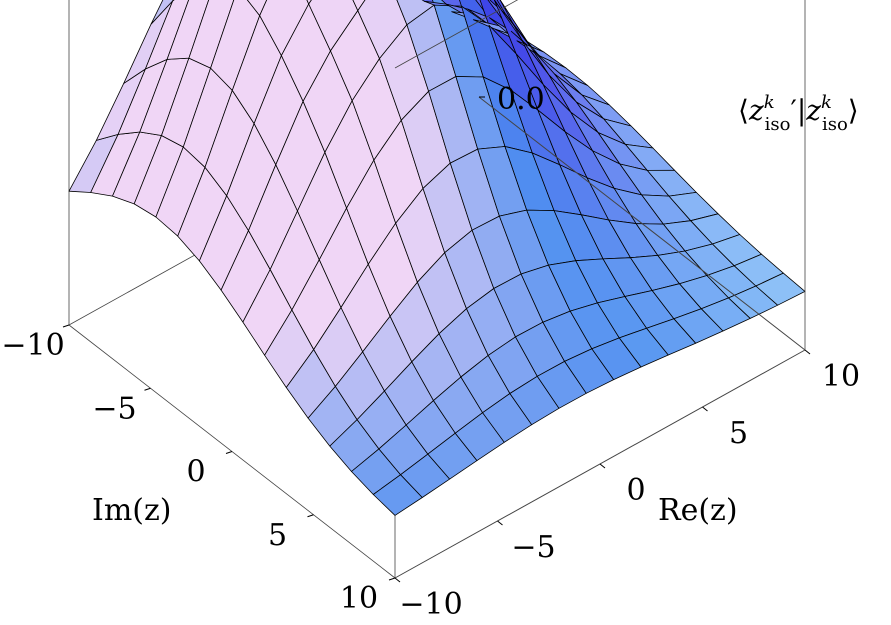 This screenshot has height=625, width=891. I want to click on box-edge, so click(456, 34).